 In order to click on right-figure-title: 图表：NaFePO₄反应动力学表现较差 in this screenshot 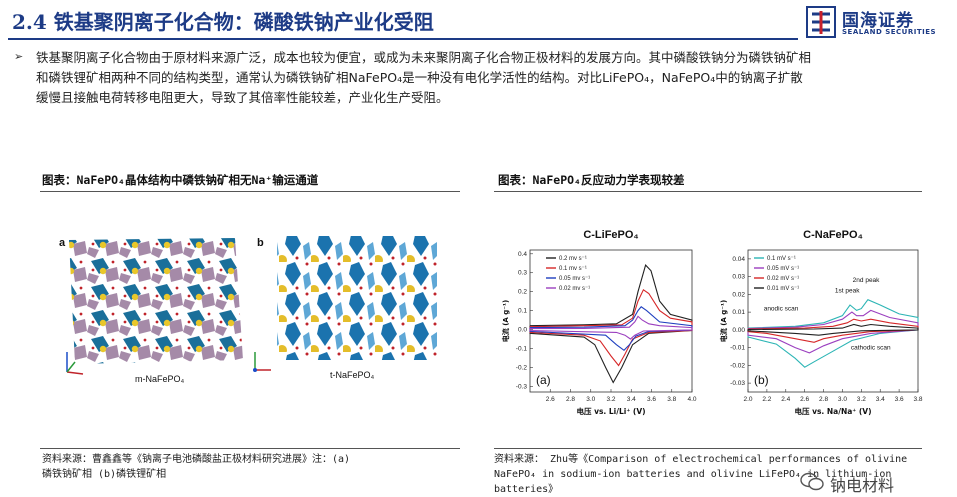, I will do `click(591, 180)`.